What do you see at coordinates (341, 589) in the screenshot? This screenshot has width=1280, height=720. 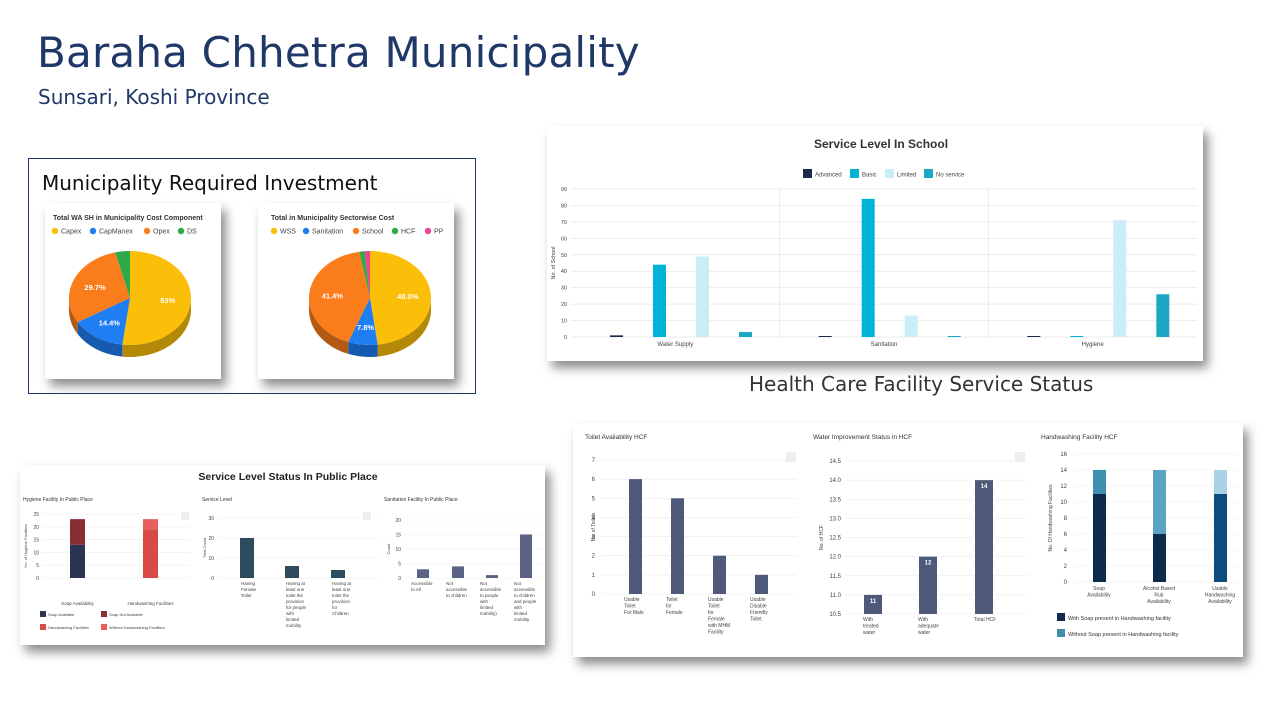 I see `x-tick-label: least one` at bounding box center [341, 589].